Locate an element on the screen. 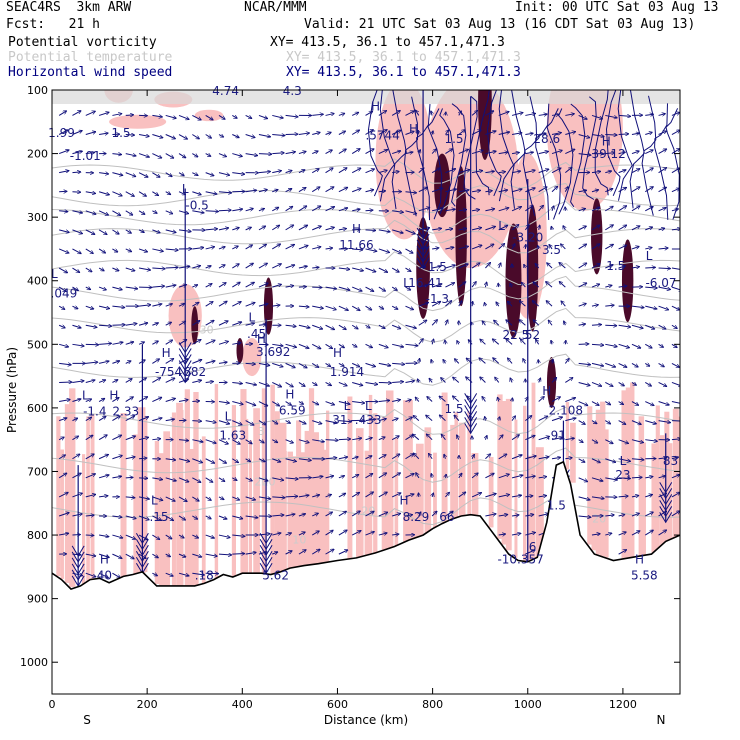 The height and width of the screenshot is (740, 740). extremum-label: 4.74 is located at coordinates (225, 91).